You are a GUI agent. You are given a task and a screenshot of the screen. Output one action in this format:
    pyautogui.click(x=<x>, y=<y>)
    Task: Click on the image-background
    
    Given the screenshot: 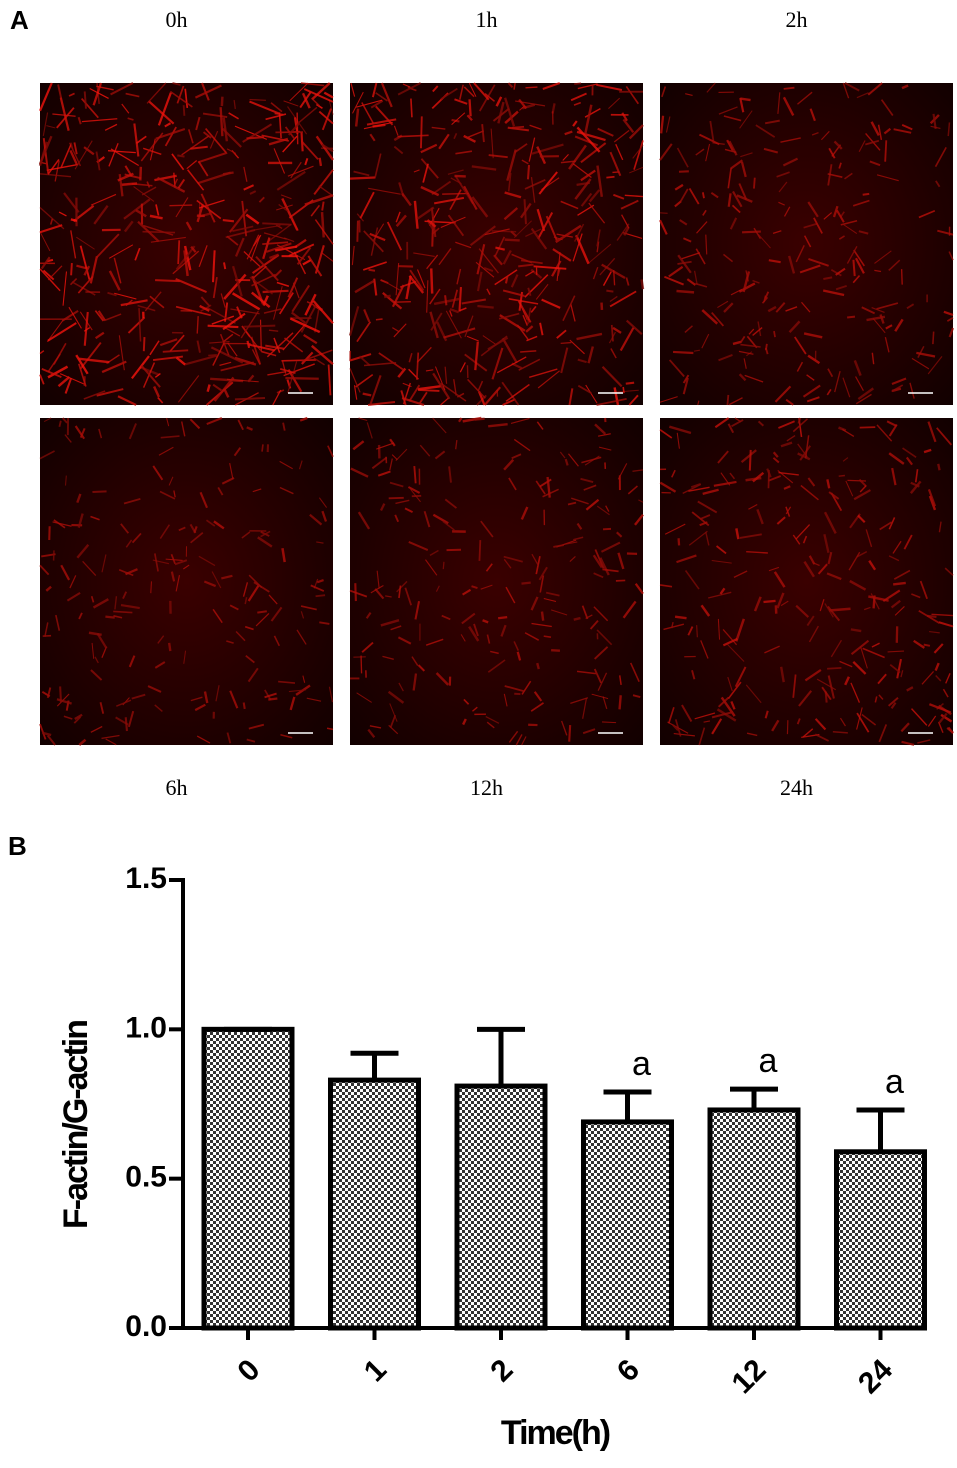 What is the action you would take?
    pyautogui.click(x=186, y=581)
    